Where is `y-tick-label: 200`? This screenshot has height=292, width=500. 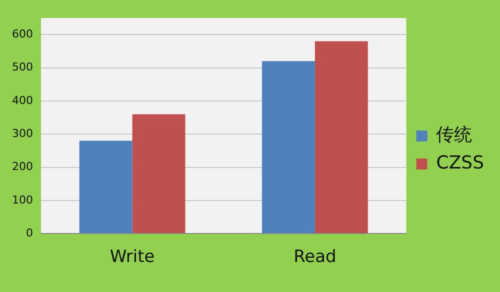
y-tick-label: 200 is located at coordinates (22, 167).